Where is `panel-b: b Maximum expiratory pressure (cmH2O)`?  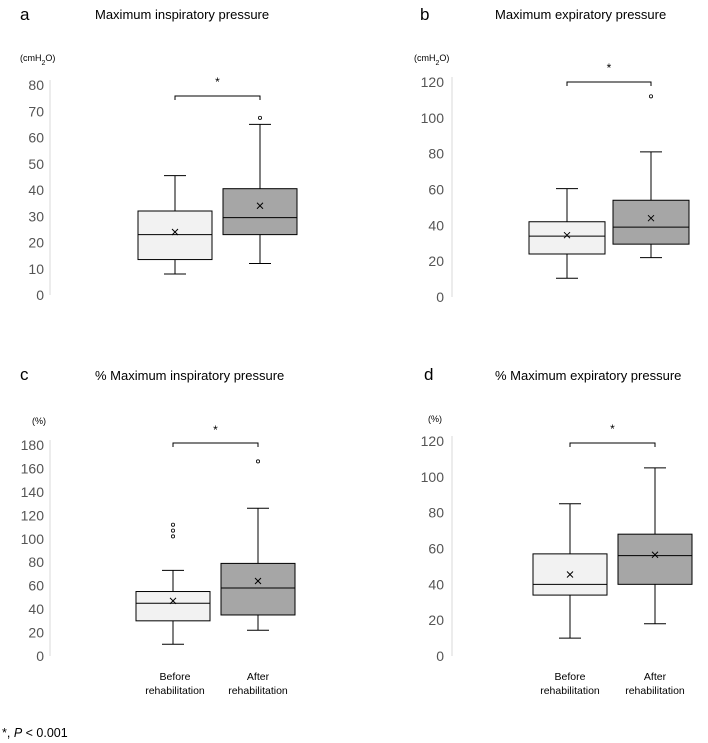
panel-b: b Maximum expiratory pressure (cmH2O) is located at coordinates (540, 36).